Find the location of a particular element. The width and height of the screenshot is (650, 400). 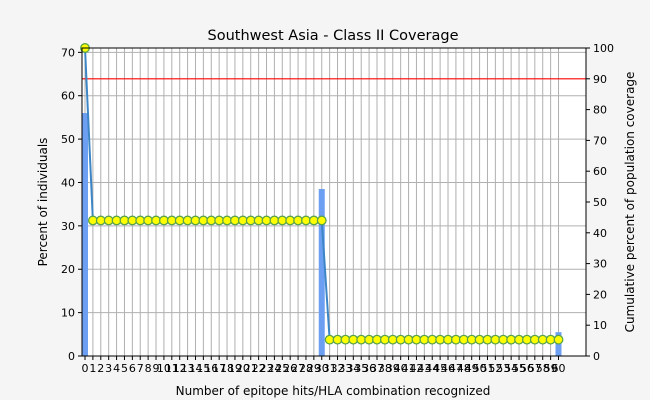

x-tick-label: 15 is located at coordinates (203, 368).